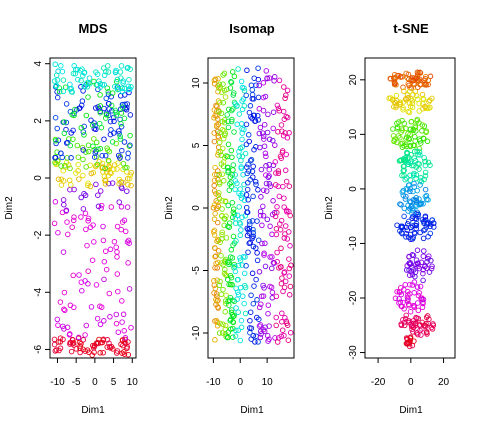 The height and width of the screenshot is (430, 480). What do you see at coordinates (38, 291) in the screenshot?
I see `y-tick-label: -4` at bounding box center [38, 291].